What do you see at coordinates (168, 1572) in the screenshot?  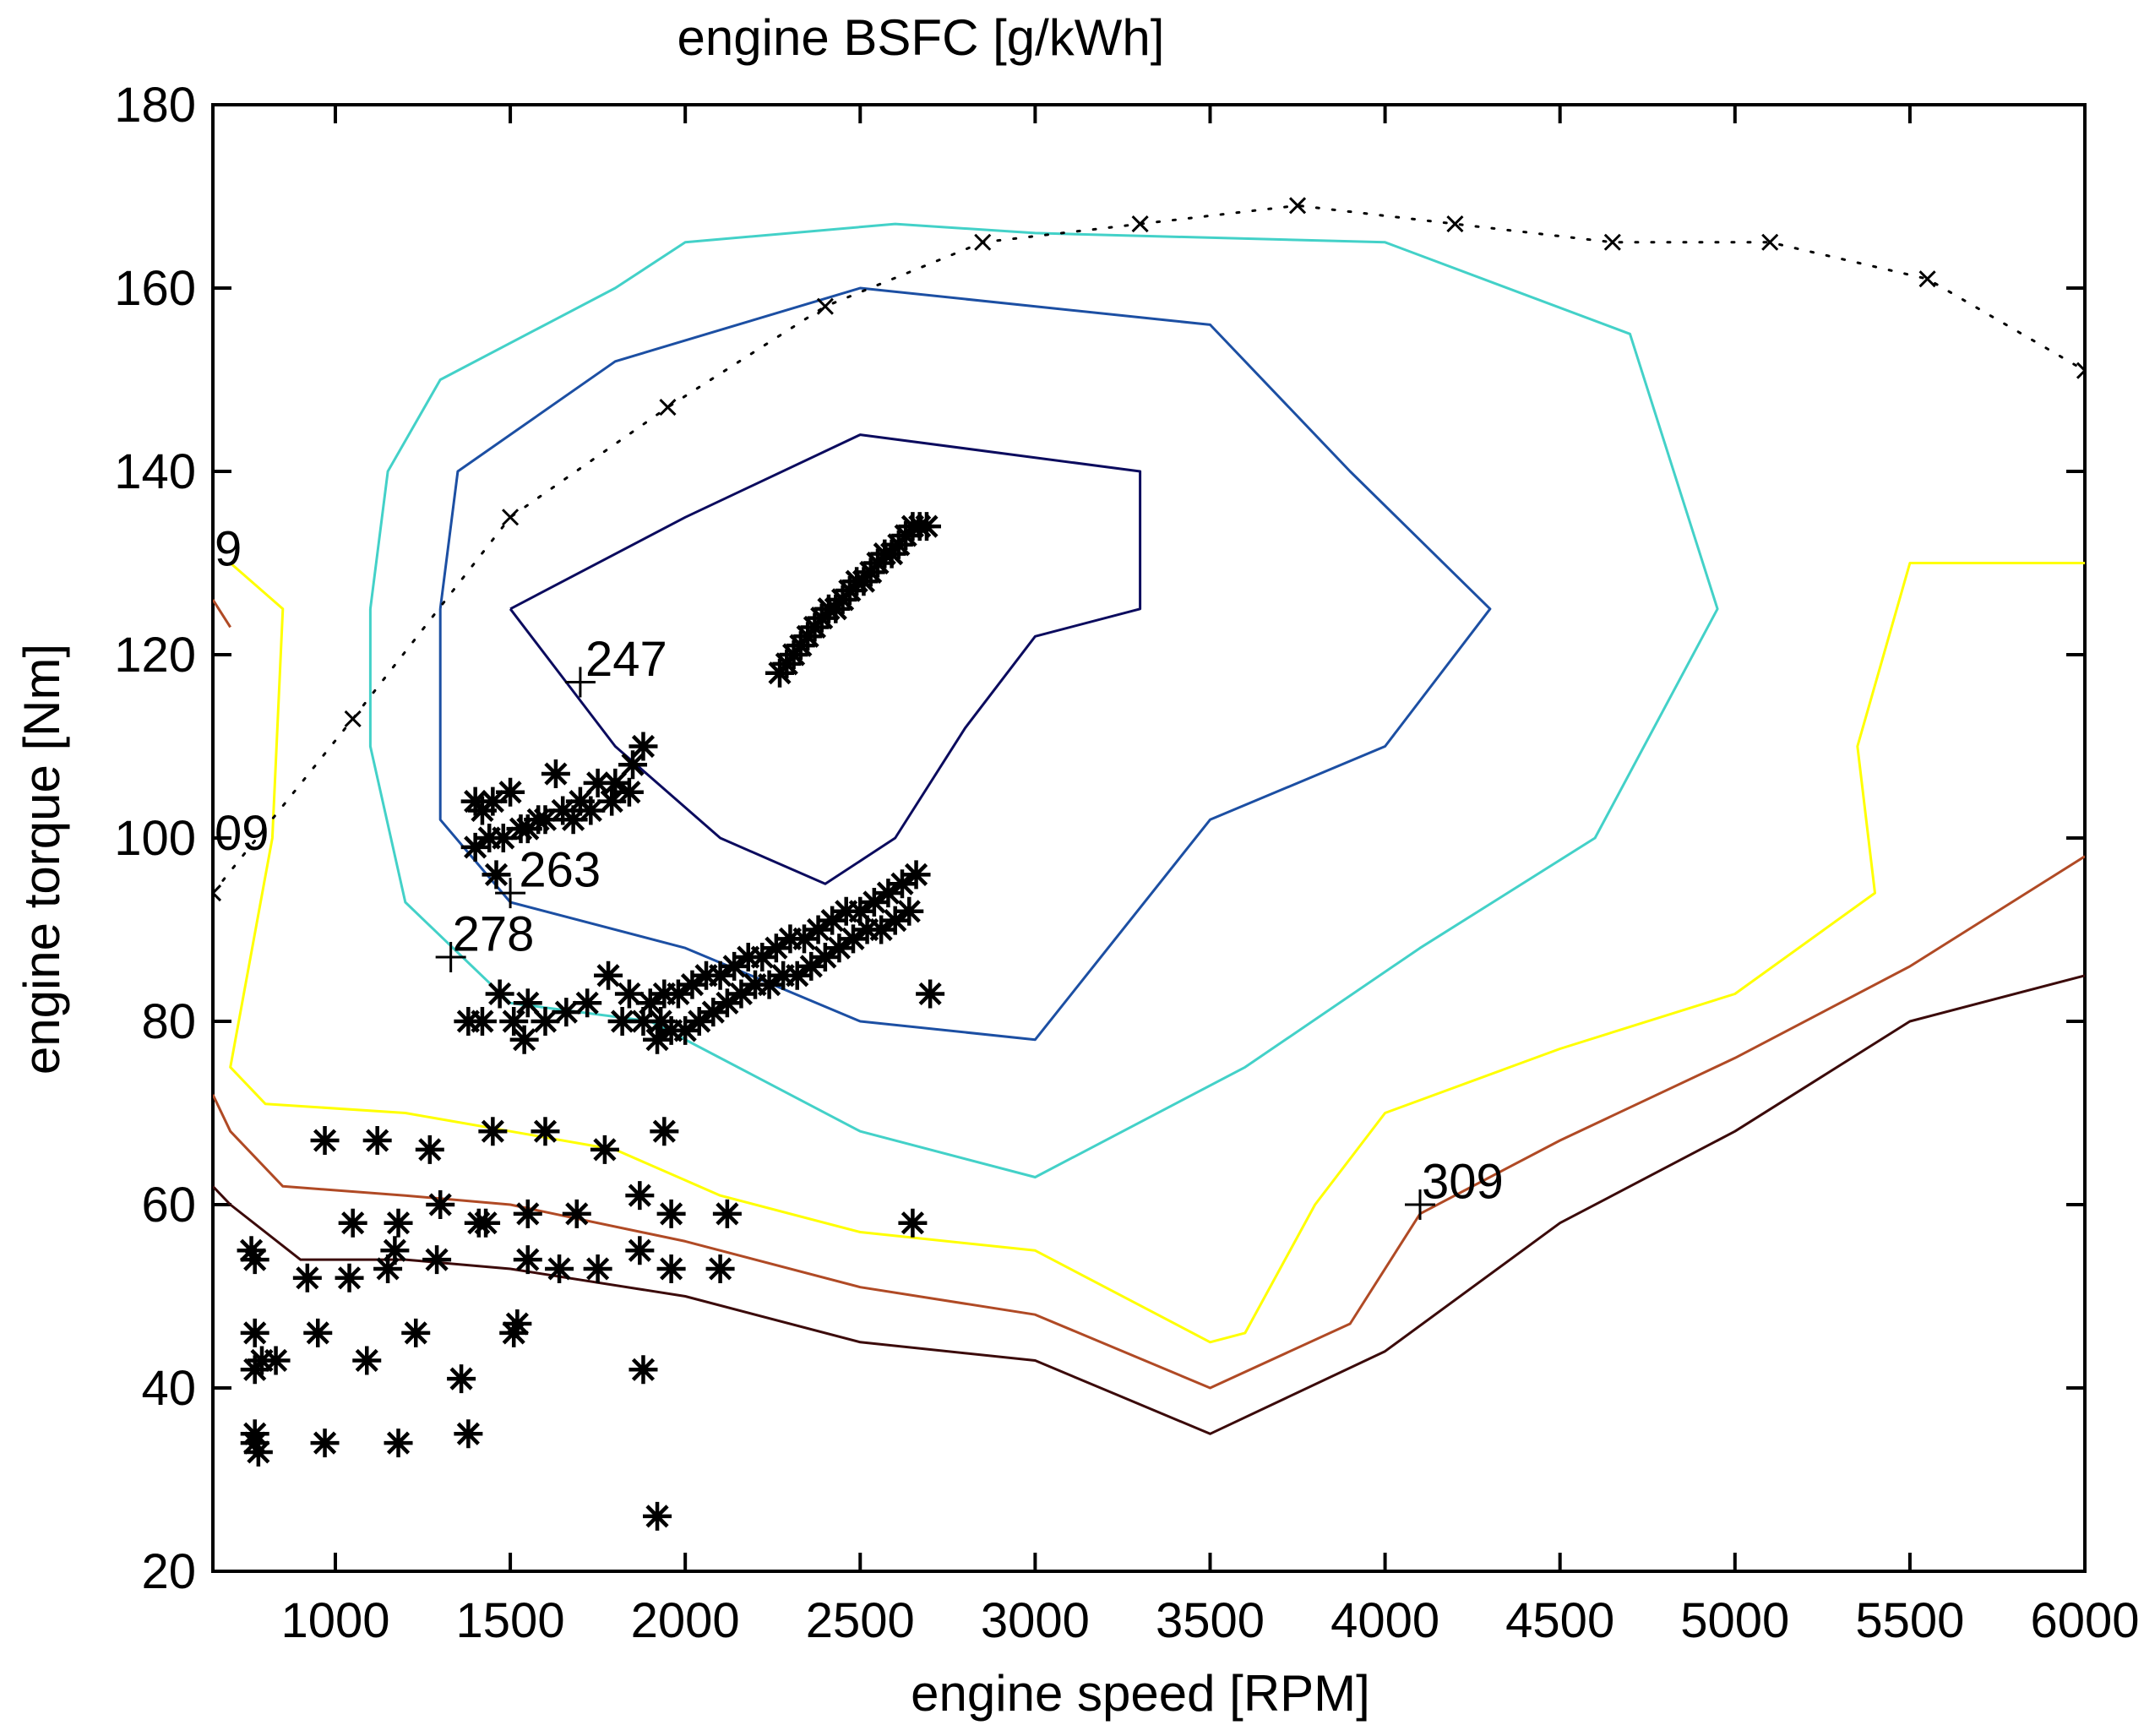 I see `y-tick-label: 20` at bounding box center [168, 1572].